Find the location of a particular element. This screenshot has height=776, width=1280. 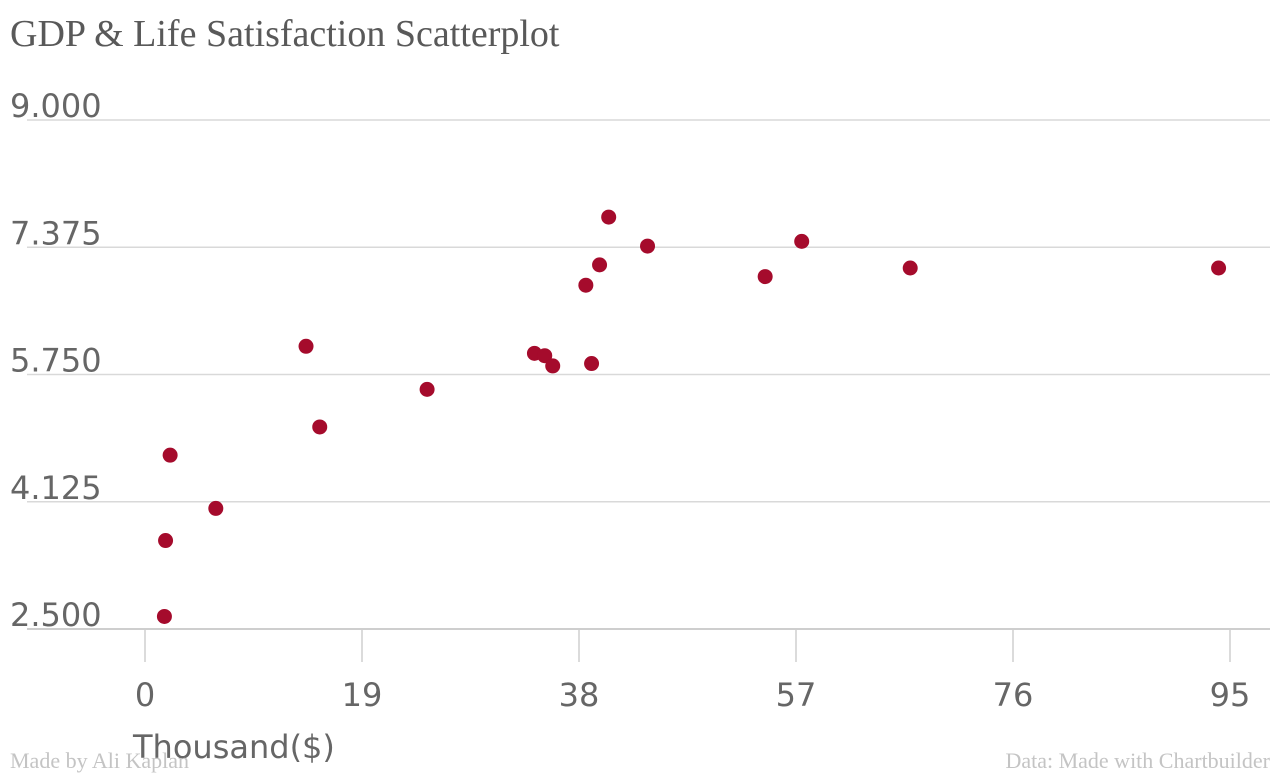

y-axis-labels: 9.000 7.375 5.750 4.125 2.500 is located at coordinates (56, 360).